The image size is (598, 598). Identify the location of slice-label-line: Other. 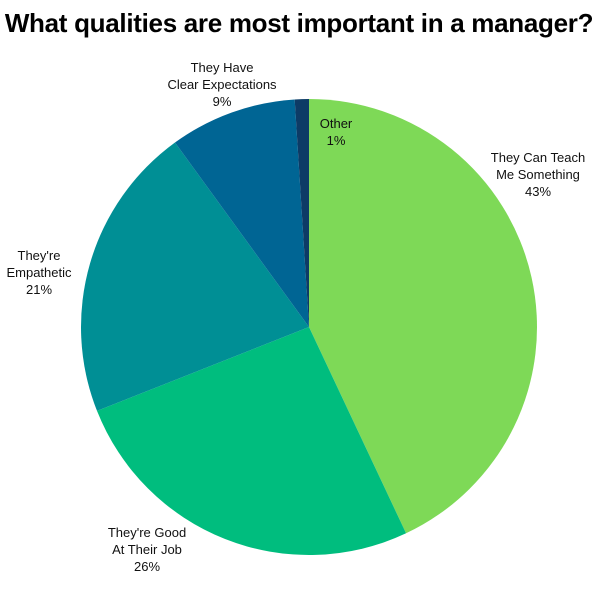
(336, 123).